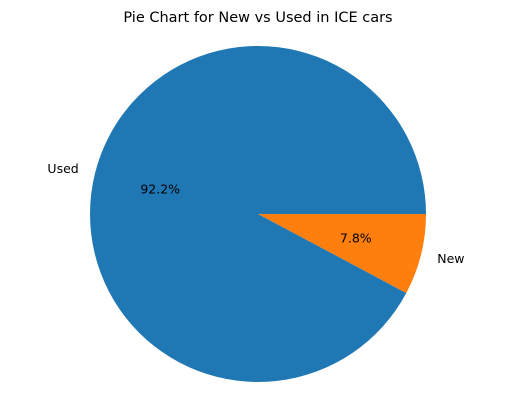  What do you see at coordinates (62, 168) in the screenshot?
I see `slice-label-used: Used` at bounding box center [62, 168].